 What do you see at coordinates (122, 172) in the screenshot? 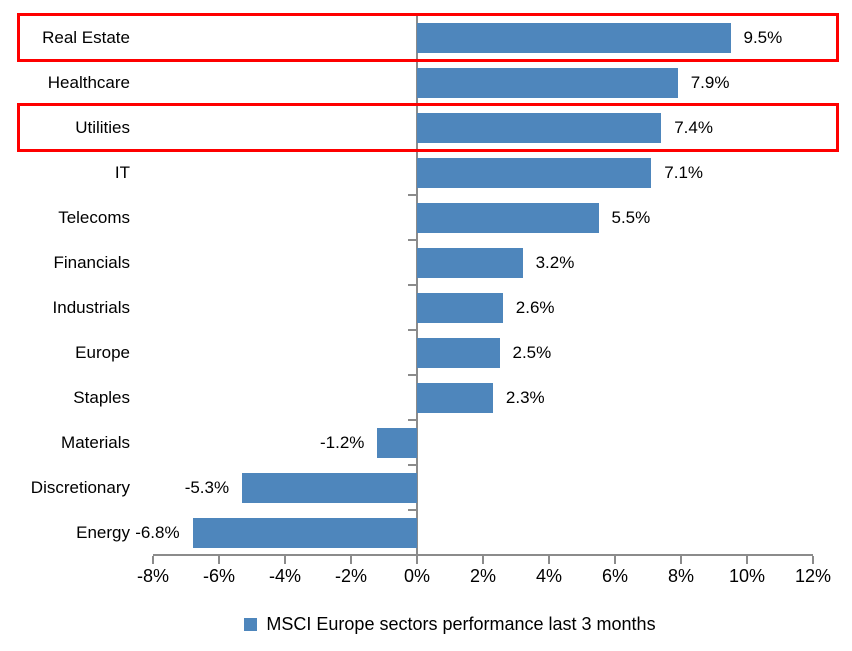
I see `category-label-it: IT` at bounding box center [122, 172].